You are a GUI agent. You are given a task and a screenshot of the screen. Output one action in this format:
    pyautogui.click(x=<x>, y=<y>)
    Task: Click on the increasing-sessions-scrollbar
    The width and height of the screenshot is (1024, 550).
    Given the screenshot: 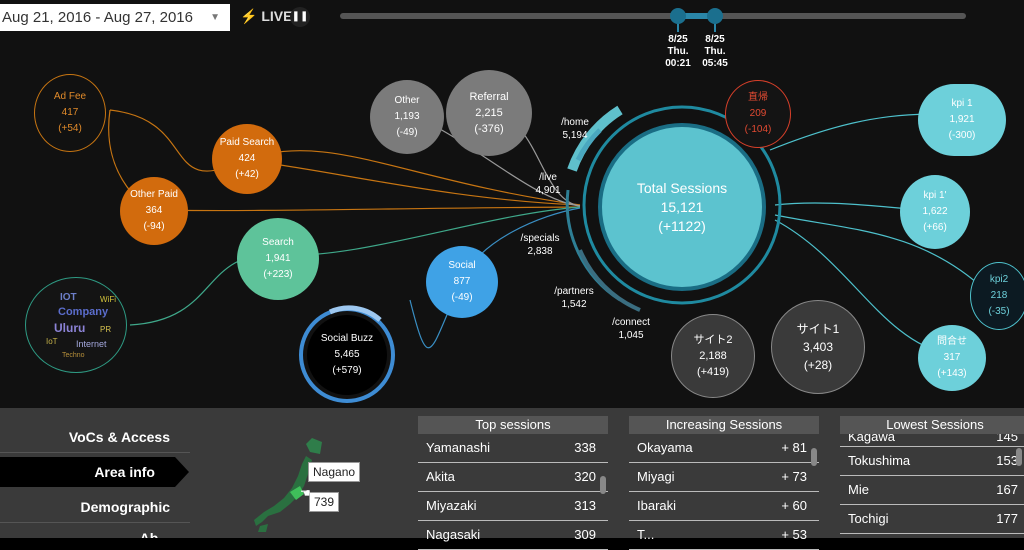 What is the action you would take?
    pyautogui.click(x=814, y=457)
    